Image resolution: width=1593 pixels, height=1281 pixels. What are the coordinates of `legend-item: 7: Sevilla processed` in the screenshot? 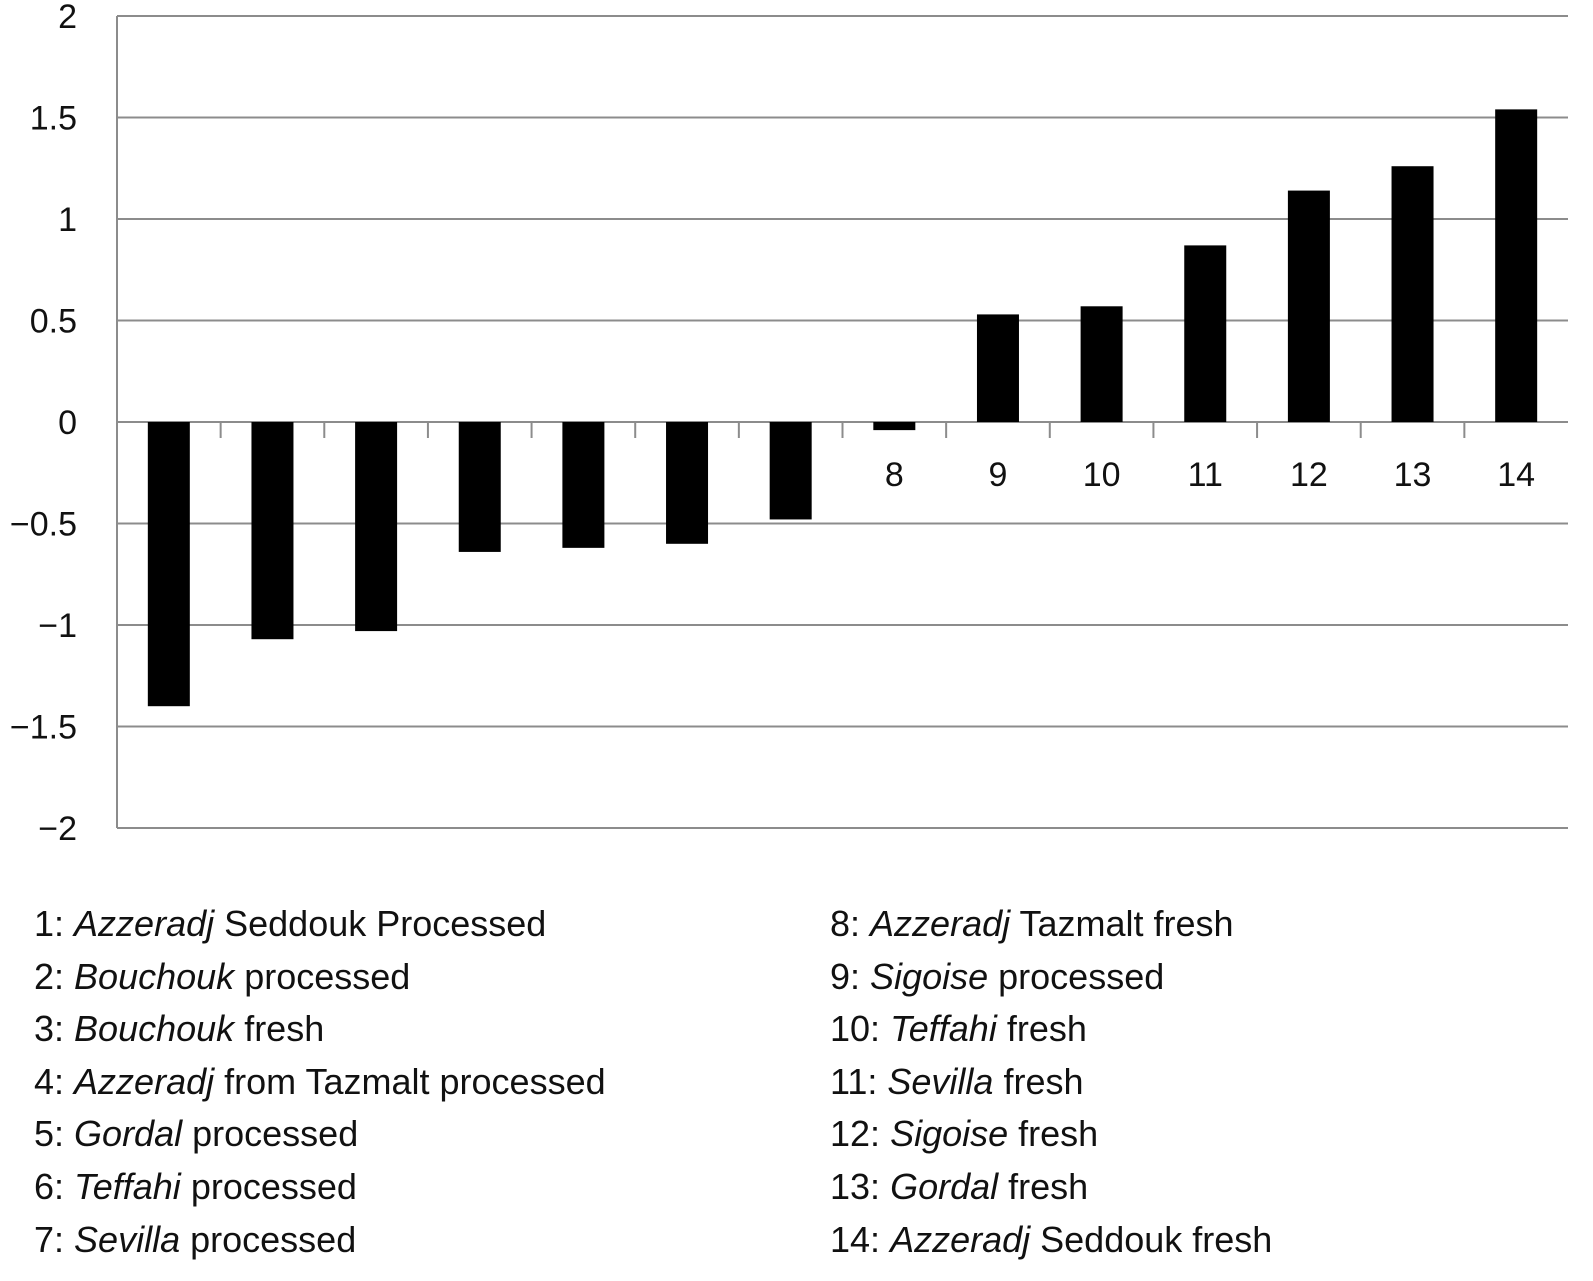 It's located at (320, 1240).